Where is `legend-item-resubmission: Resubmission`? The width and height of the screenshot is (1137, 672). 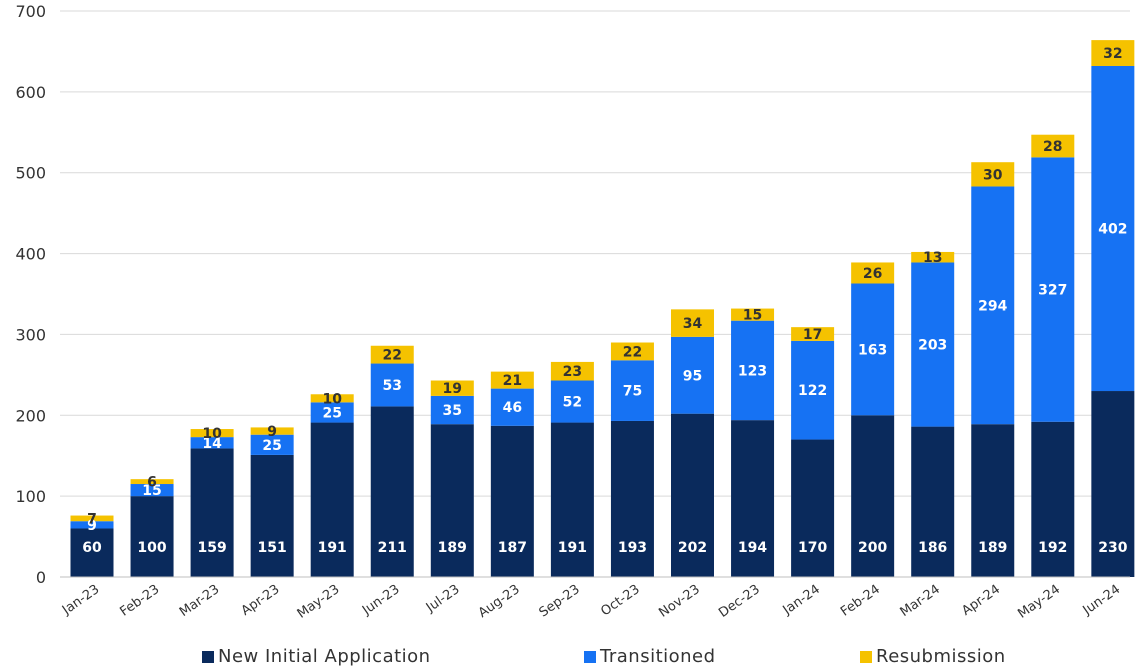
legend-item-resubmission: Resubmission is located at coordinates (933, 656).